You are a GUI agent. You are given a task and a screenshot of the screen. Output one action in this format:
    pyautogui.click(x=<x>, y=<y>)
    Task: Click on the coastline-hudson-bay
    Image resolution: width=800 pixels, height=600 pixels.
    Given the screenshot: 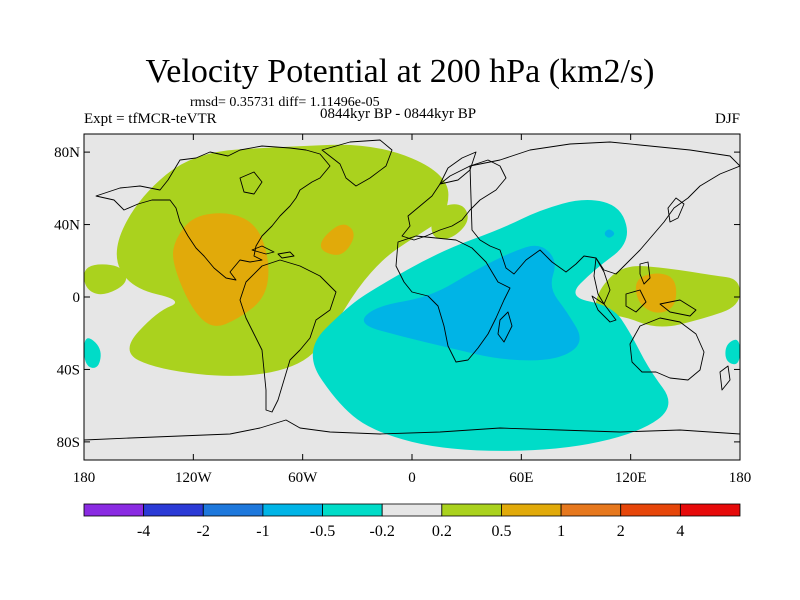 What is the action you would take?
    pyautogui.click(x=251, y=183)
    